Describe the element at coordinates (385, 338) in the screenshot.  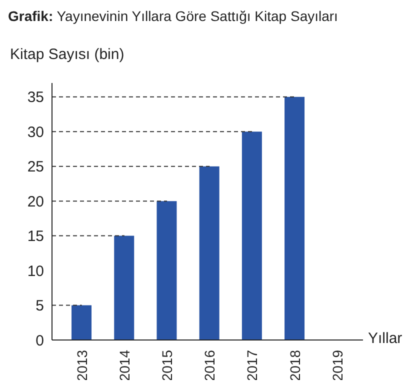
I see `x-axis-title: Yıllar` at that location.